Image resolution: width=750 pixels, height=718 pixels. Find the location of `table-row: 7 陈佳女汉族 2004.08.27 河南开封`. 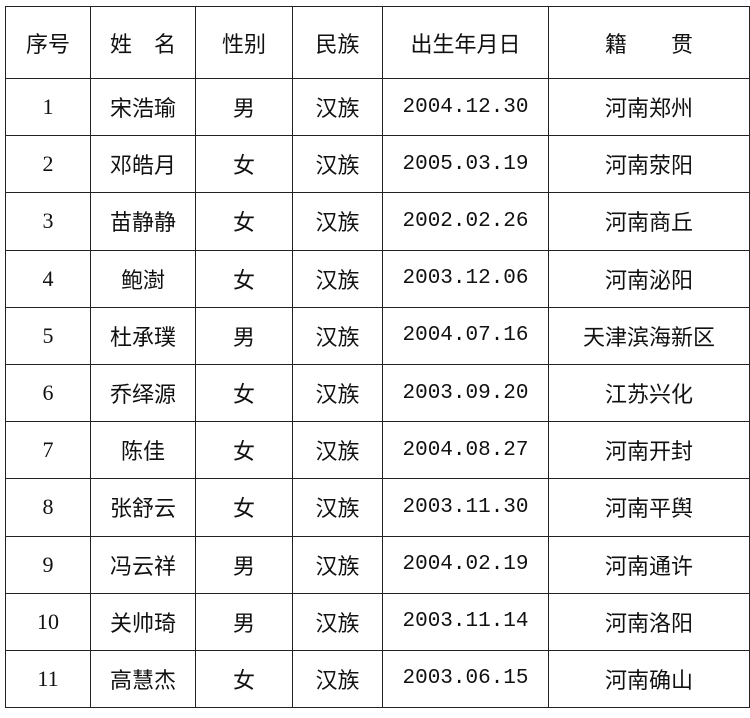

table-row: 7 陈佳女汉族 2004.08.27 河南开封 is located at coordinates (377, 450).